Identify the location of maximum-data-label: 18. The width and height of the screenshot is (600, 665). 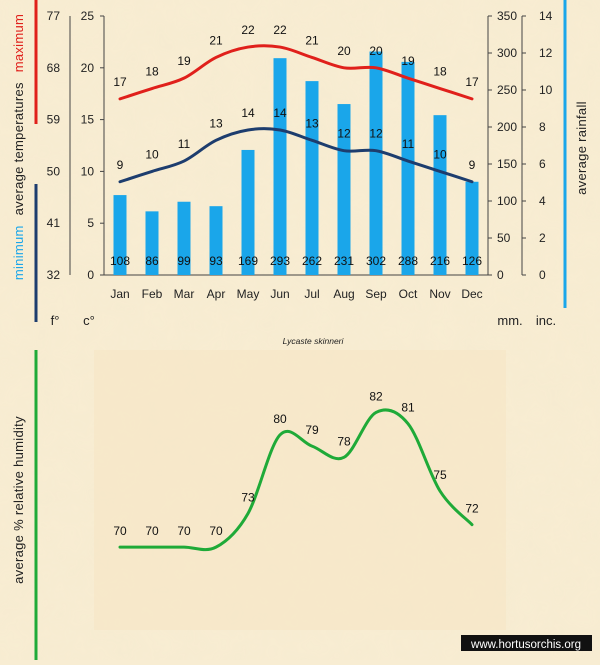
(152, 72).